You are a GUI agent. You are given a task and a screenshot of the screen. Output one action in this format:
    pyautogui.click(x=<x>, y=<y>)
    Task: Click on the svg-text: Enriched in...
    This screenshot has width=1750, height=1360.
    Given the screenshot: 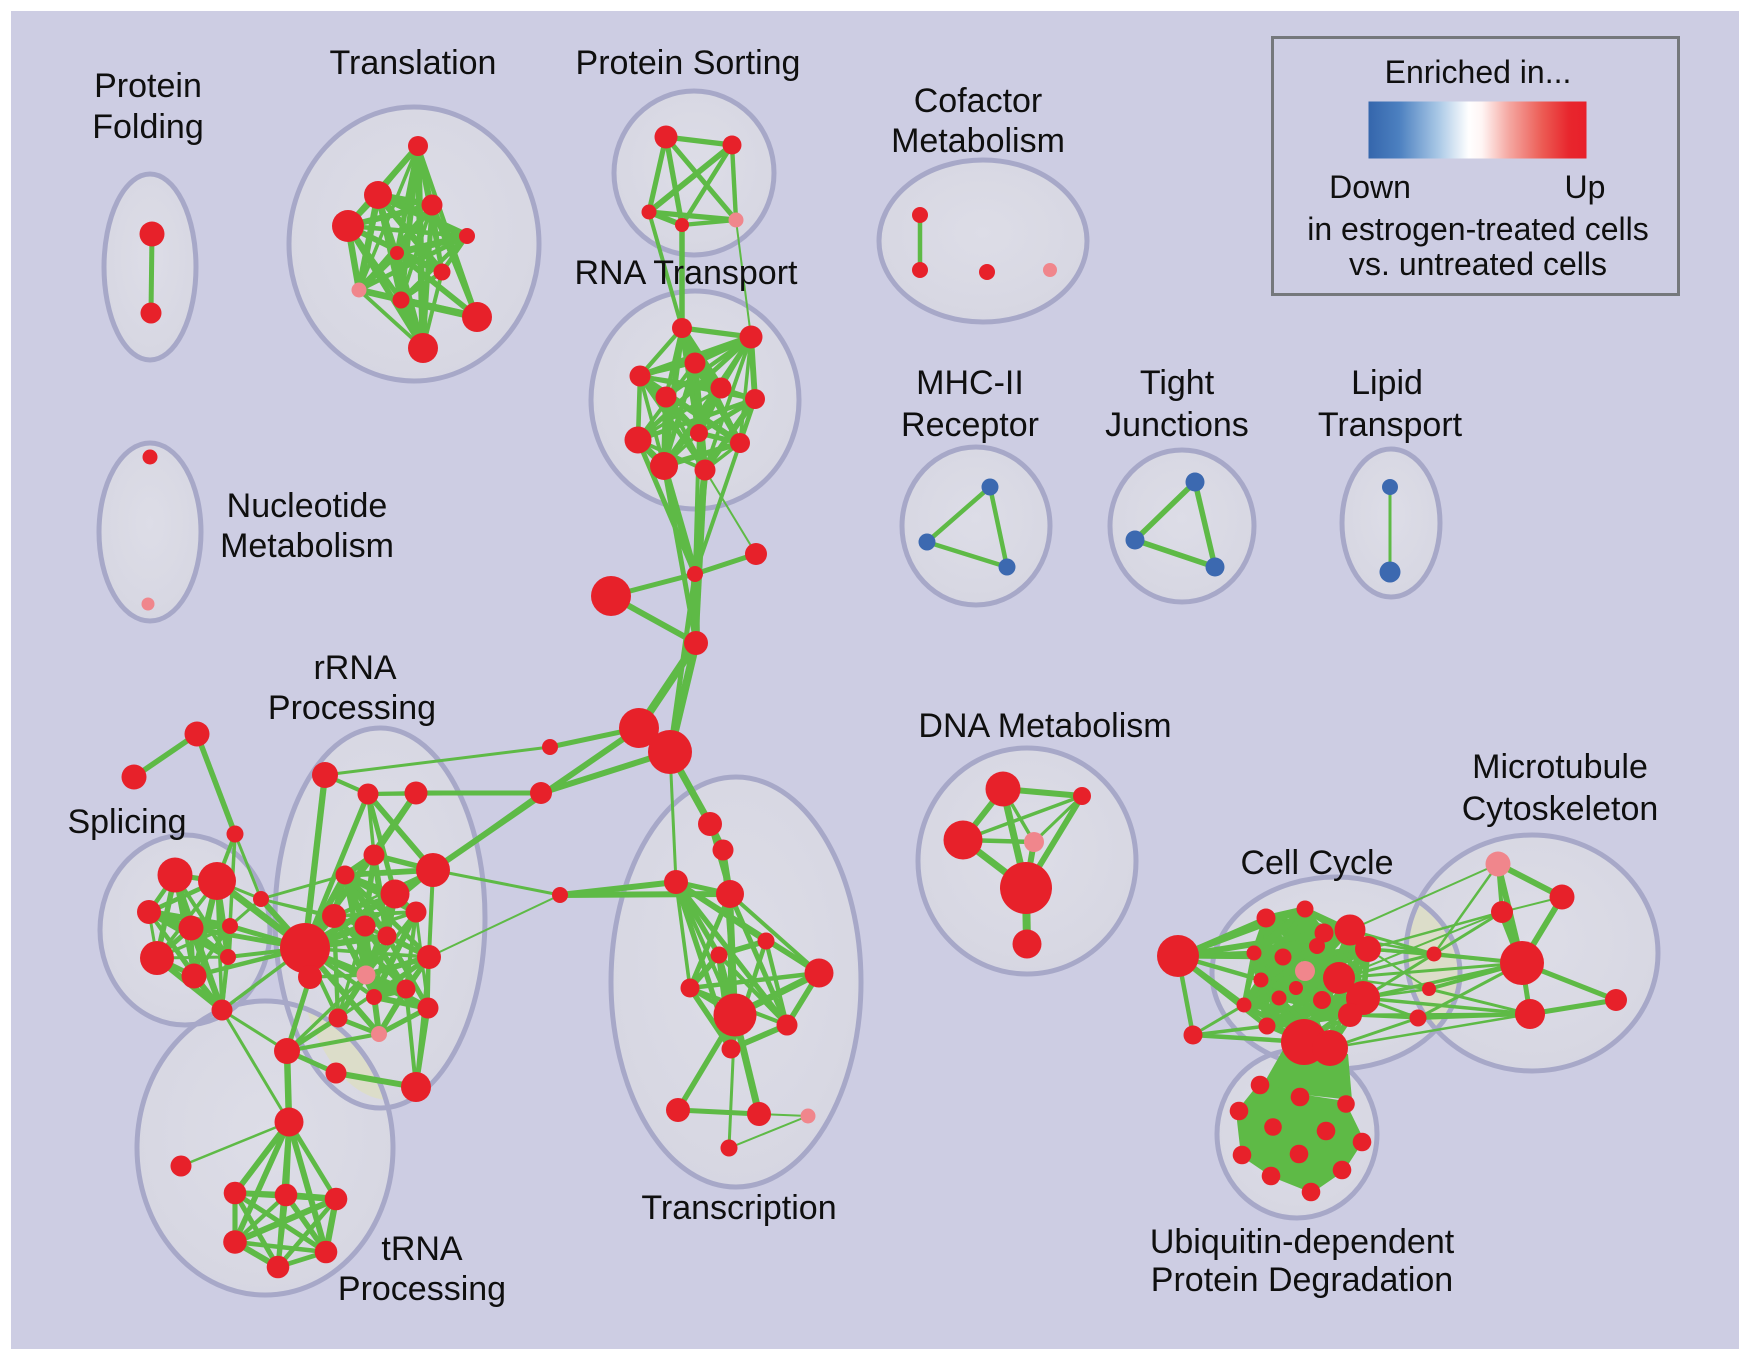 What is the action you would take?
    pyautogui.click(x=1478, y=72)
    